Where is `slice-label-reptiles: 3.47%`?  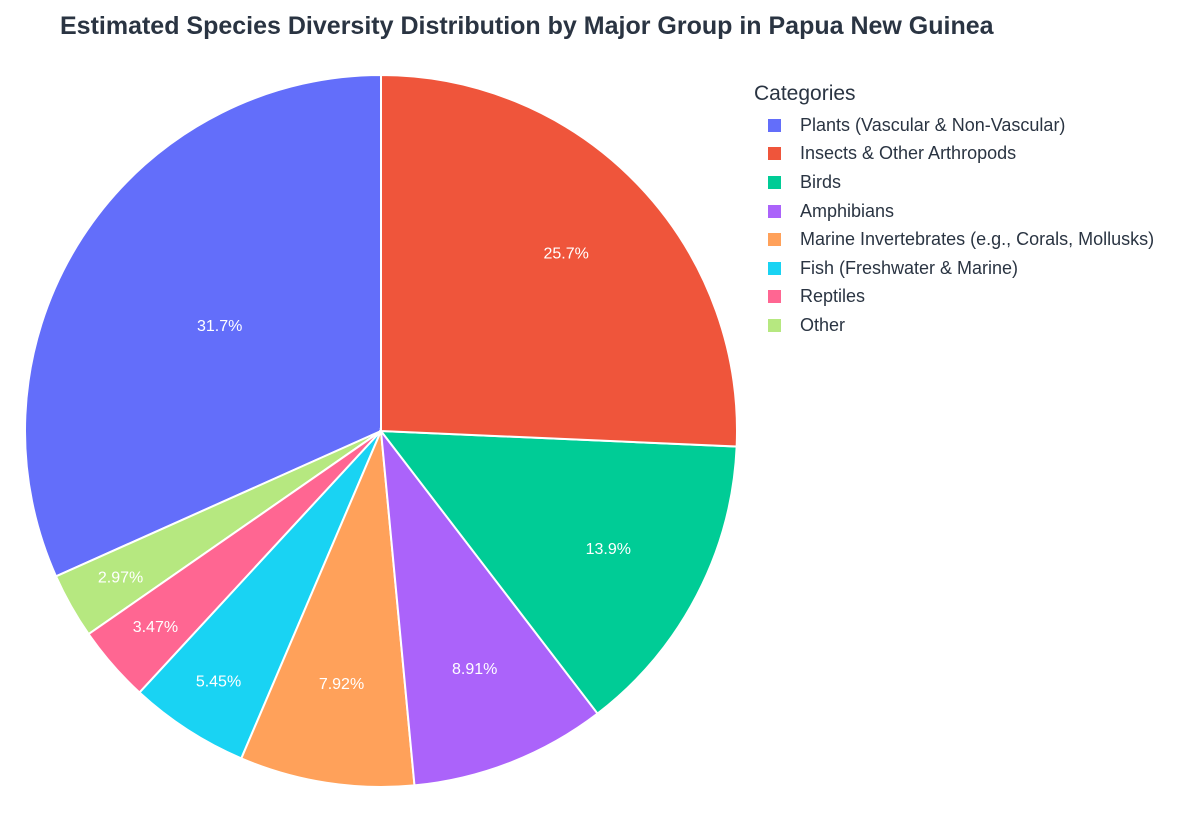
slice-label-reptiles: 3.47% is located at coordinates (155, 627).